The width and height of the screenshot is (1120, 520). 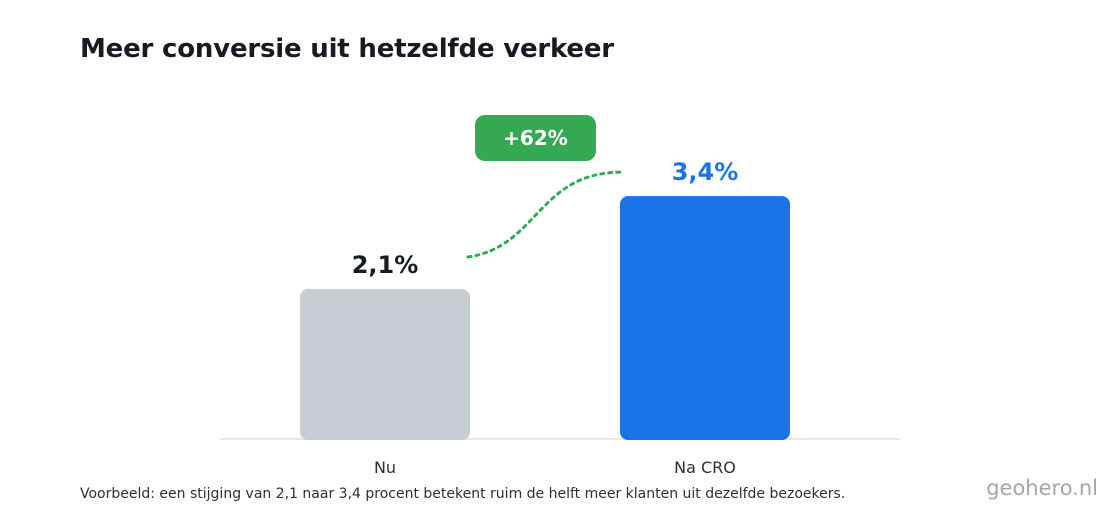 What do you see at coordinates (1042, 488) in the screenshot?
I see `brand-watermark: geohero.nl` at bounding box center [1042, 488].